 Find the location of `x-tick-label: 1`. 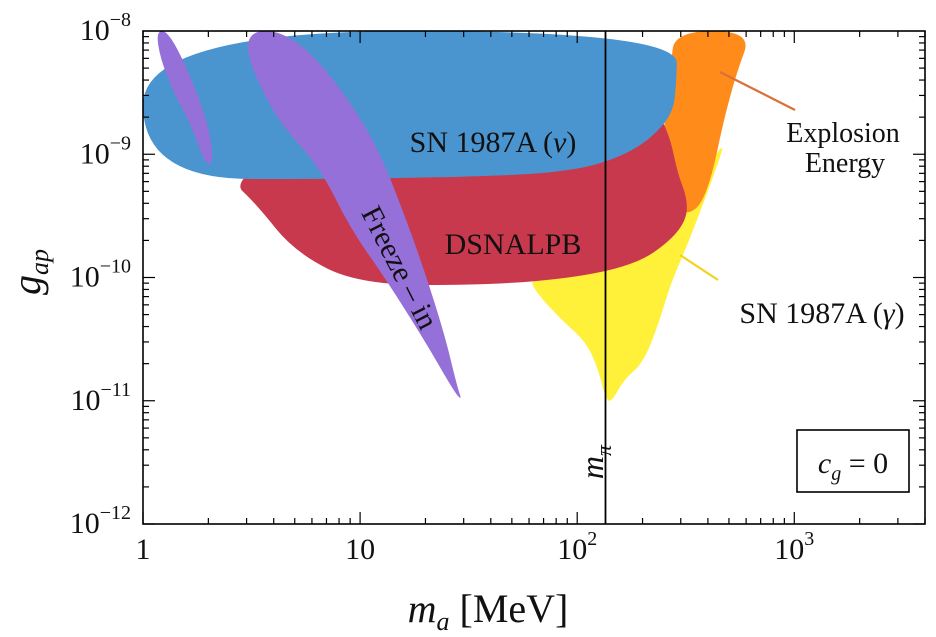

x-tick-label: 1 is located at coordinates (143, 549).